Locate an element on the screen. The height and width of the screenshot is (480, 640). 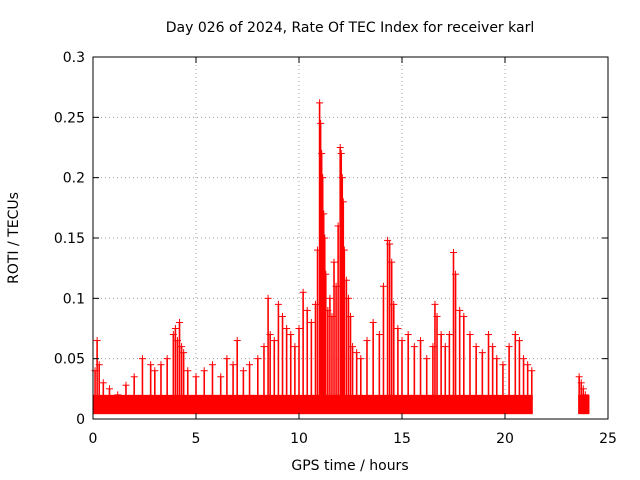
dense-band is located at coordinates (341, 404).